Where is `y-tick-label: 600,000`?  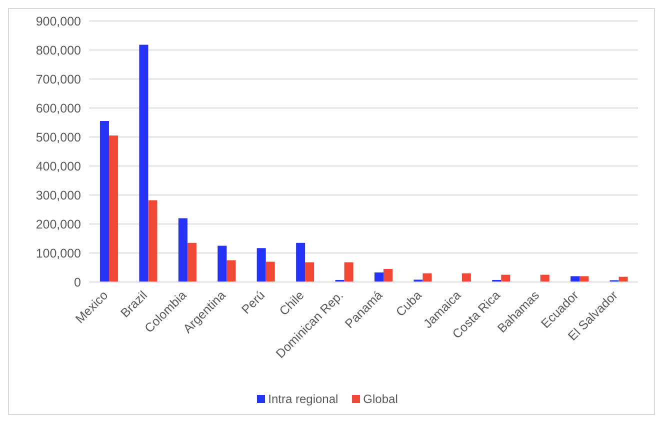
y-tick-label: 600,000 is located at coordinates (59, 108).